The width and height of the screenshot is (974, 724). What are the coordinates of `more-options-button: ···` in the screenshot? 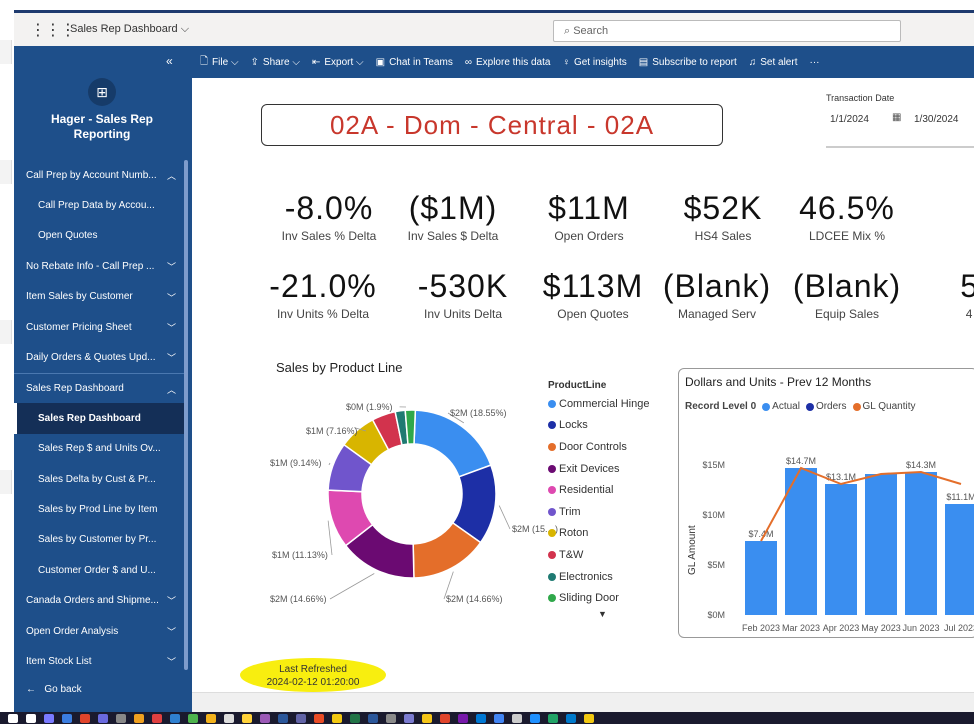 It's located at (814, 62).